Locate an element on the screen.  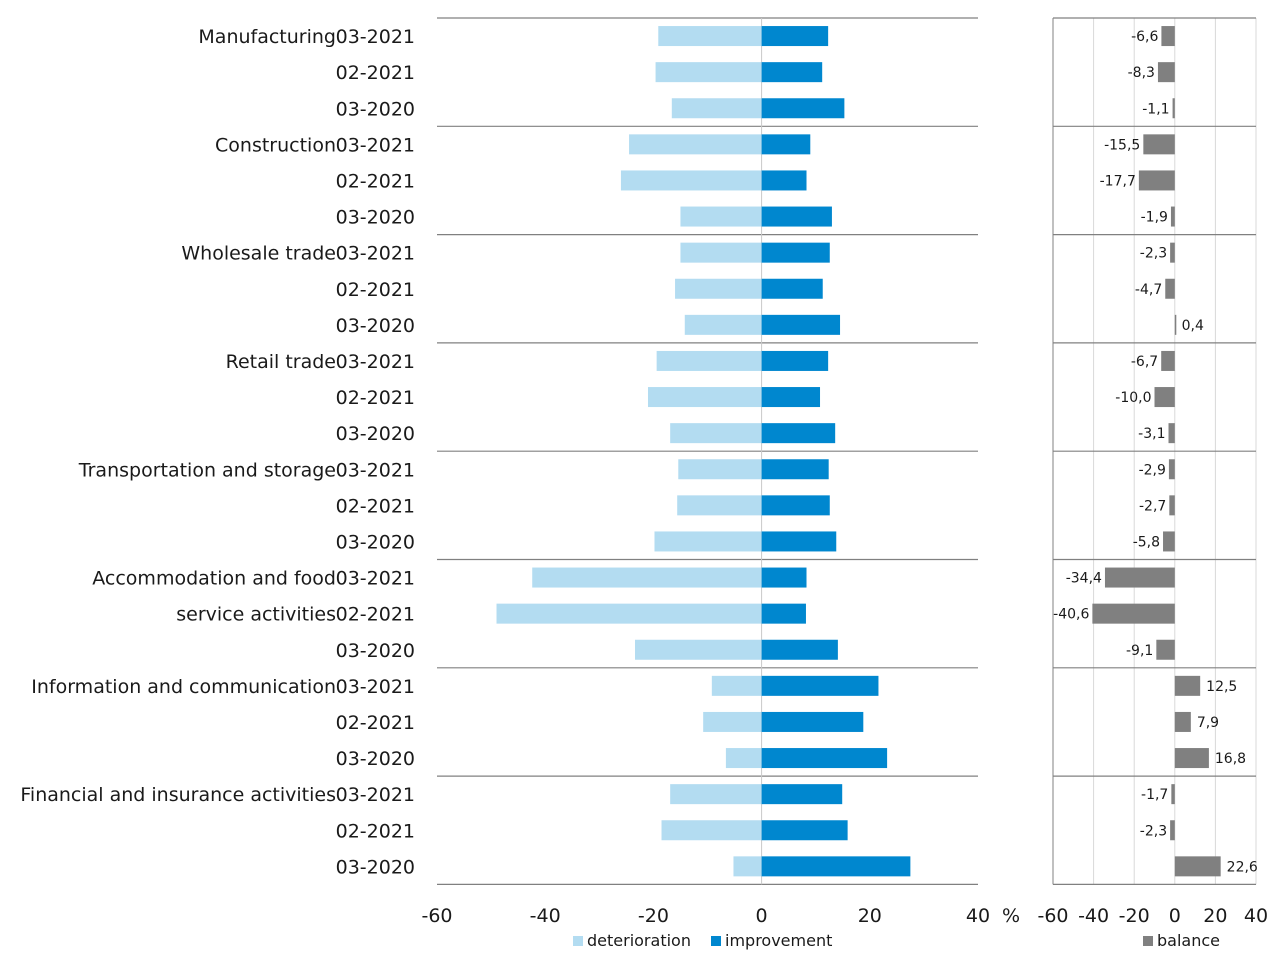
sector-label: Transportation and storage is located at coordinates (207, 470).